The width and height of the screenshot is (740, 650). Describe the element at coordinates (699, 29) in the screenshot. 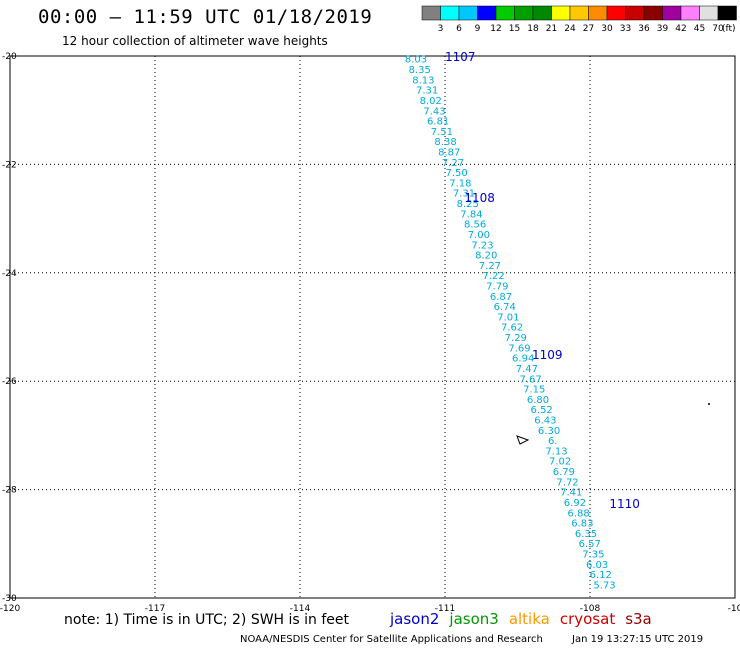

I see `colorbar-label: 45` at that location.